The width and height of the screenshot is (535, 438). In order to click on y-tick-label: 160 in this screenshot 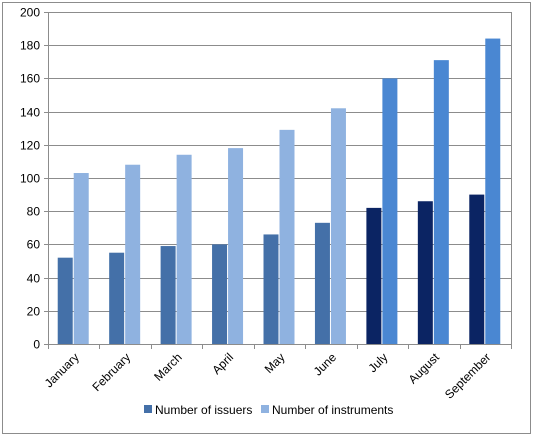, I will do `click(30, 79)`.